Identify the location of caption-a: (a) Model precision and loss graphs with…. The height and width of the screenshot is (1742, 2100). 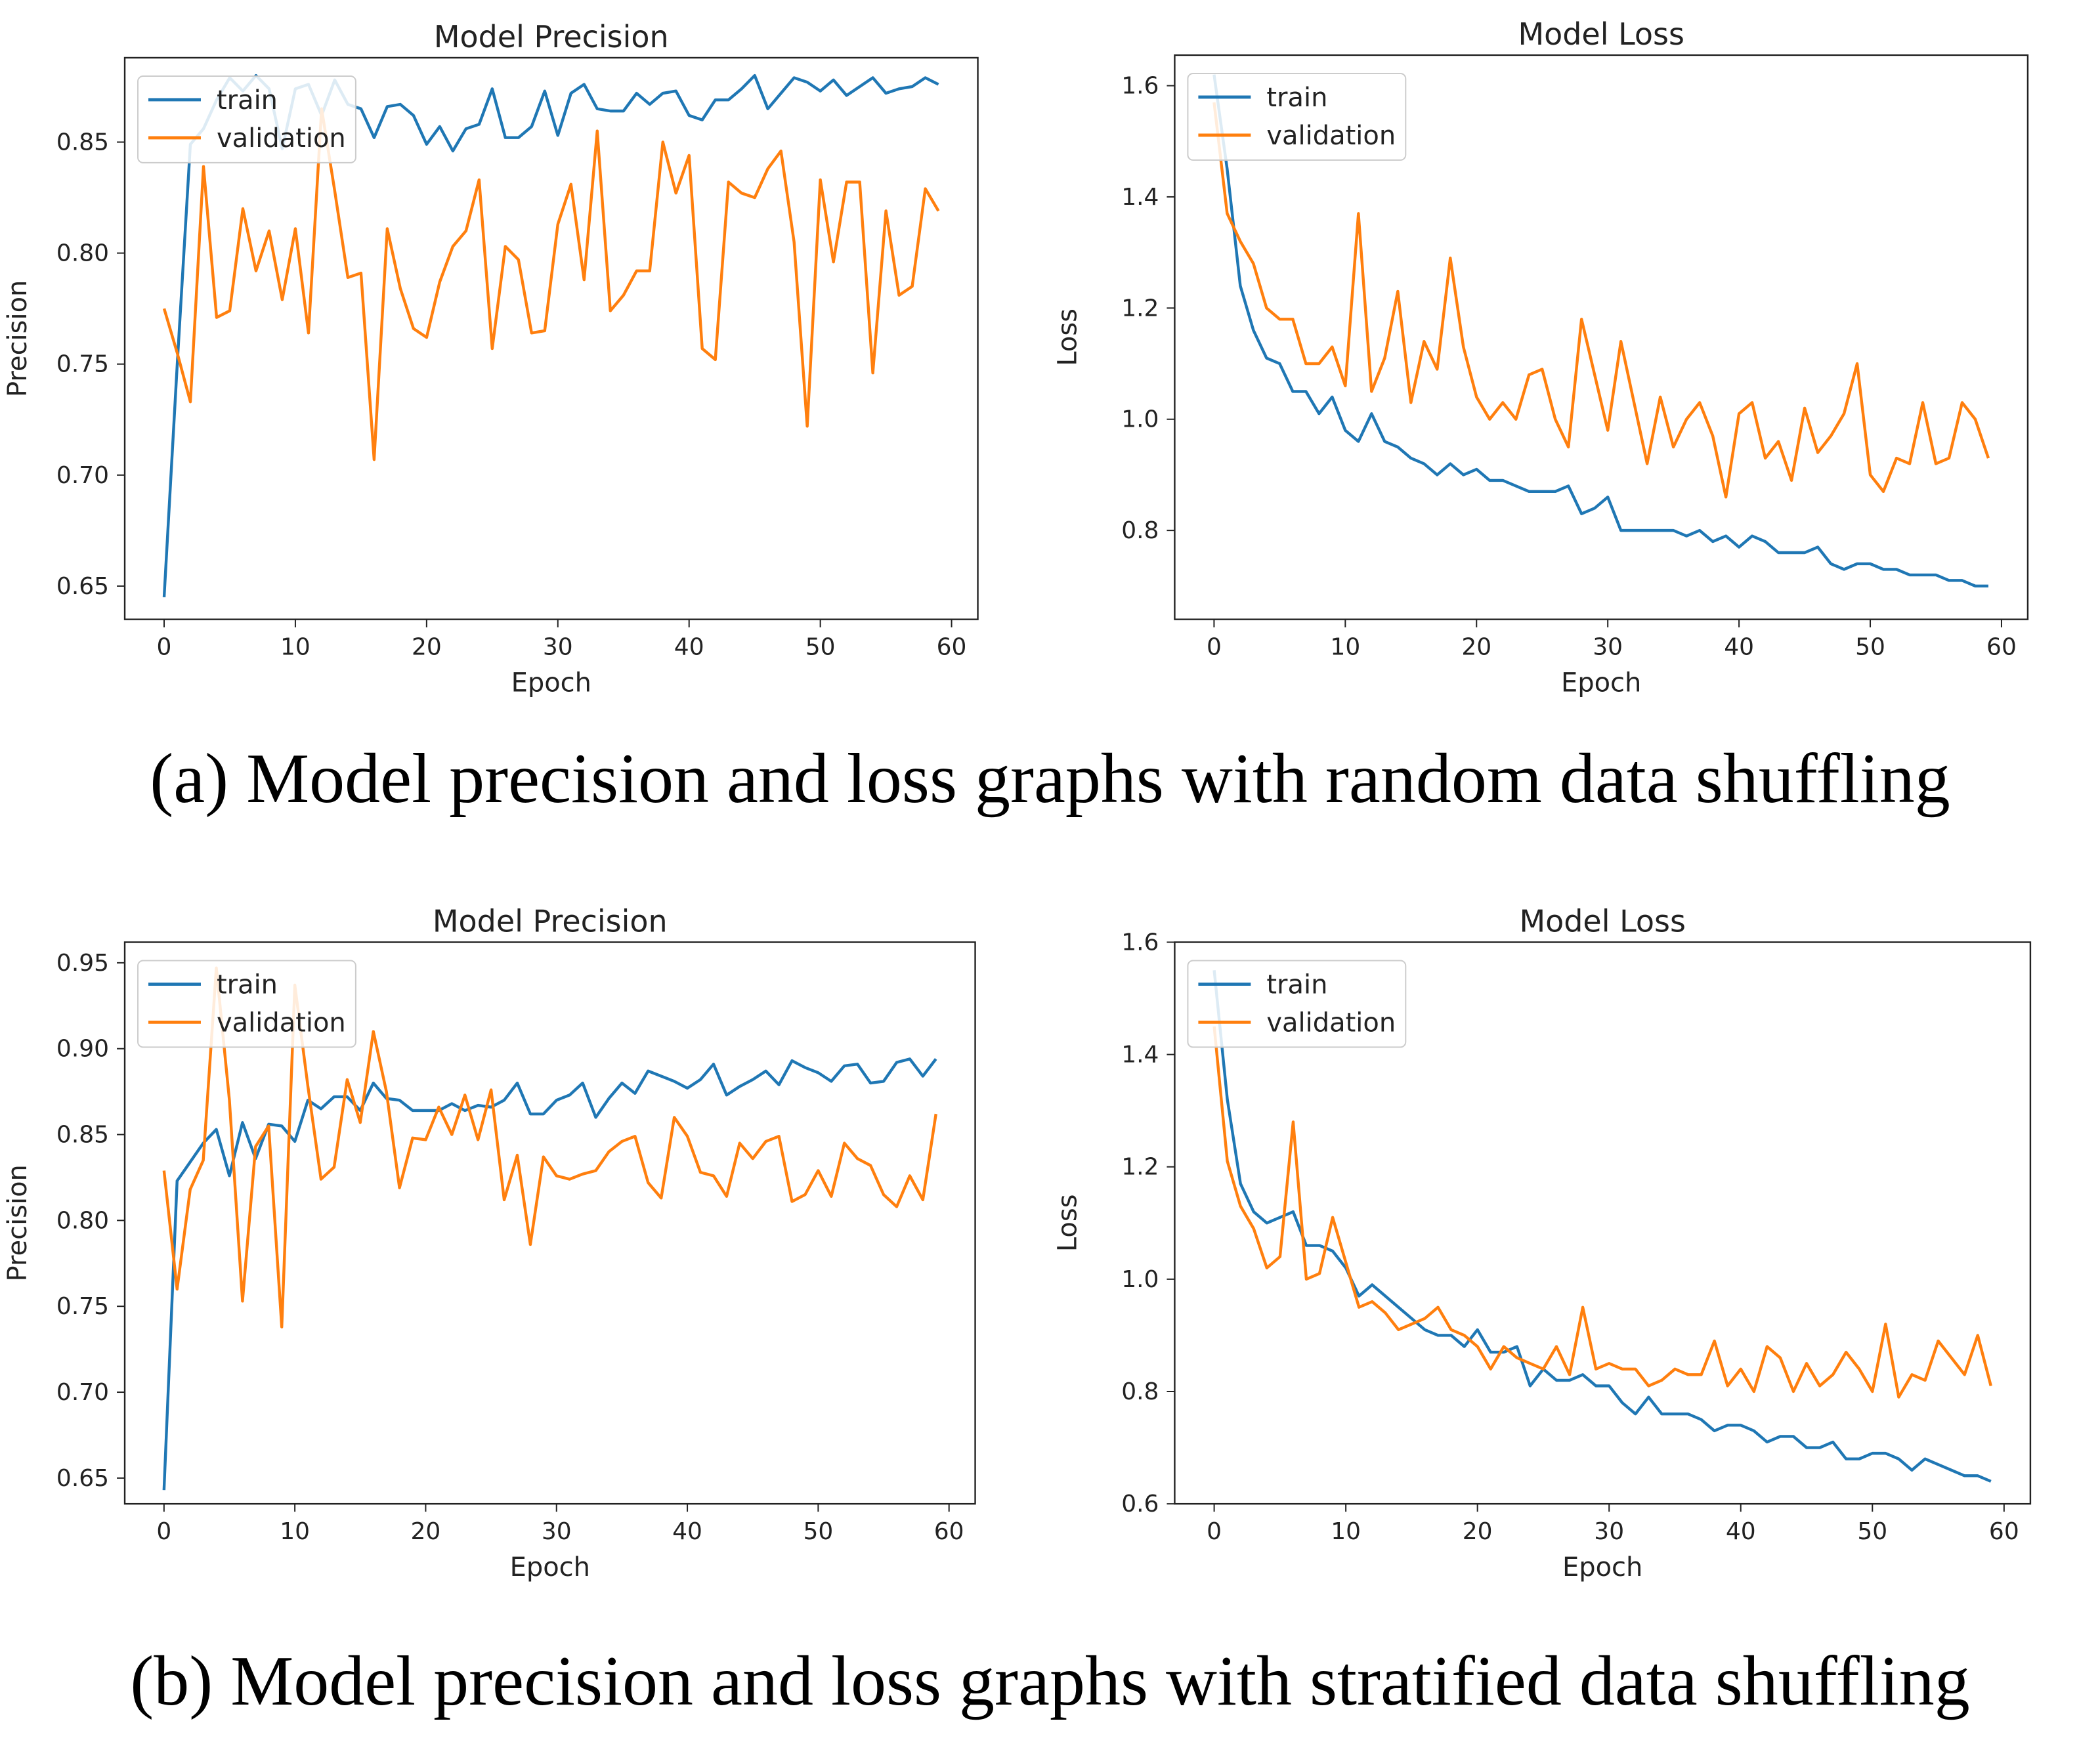
(1050, 779).